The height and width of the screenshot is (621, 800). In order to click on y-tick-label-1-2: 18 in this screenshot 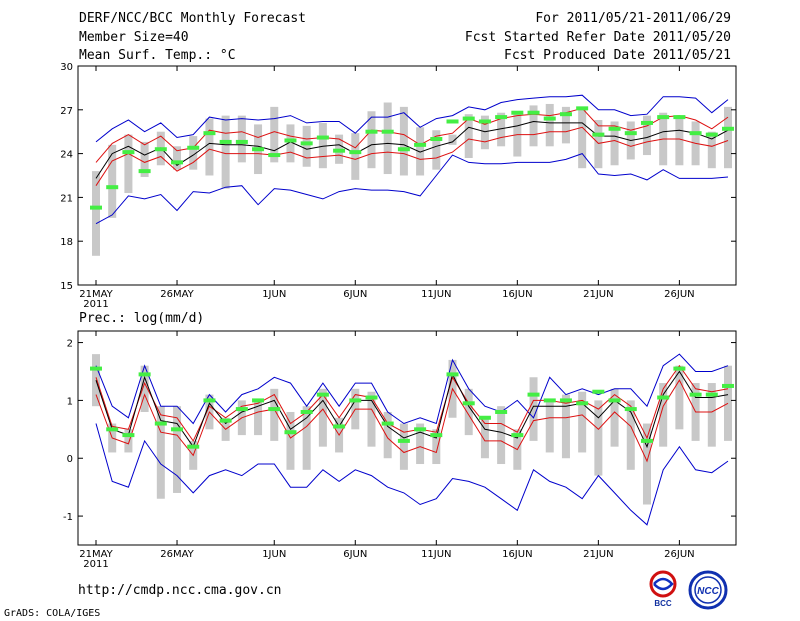, I will do `click(66, 242)`.